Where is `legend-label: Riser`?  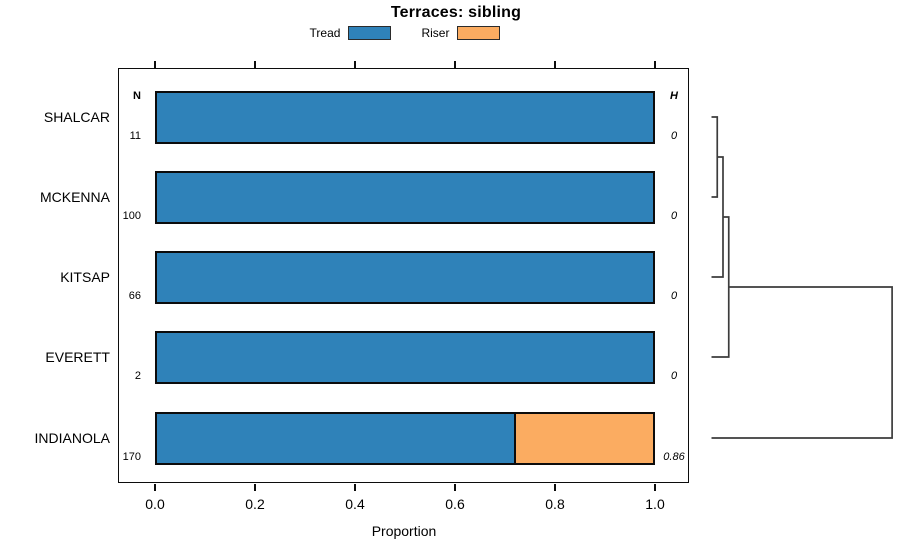
legend-label: Riser is located at coordinates (435, 33).